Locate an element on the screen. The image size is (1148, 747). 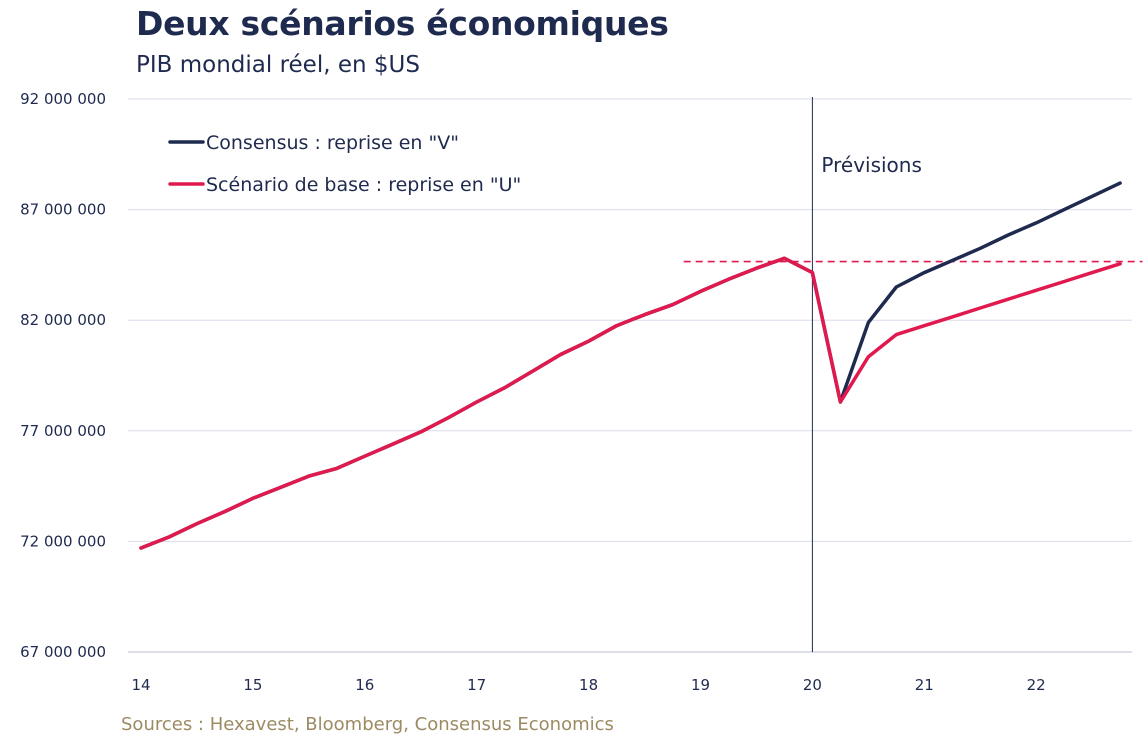
chart-title: Deux scénarios économiques is located at coordinates (402, 23).